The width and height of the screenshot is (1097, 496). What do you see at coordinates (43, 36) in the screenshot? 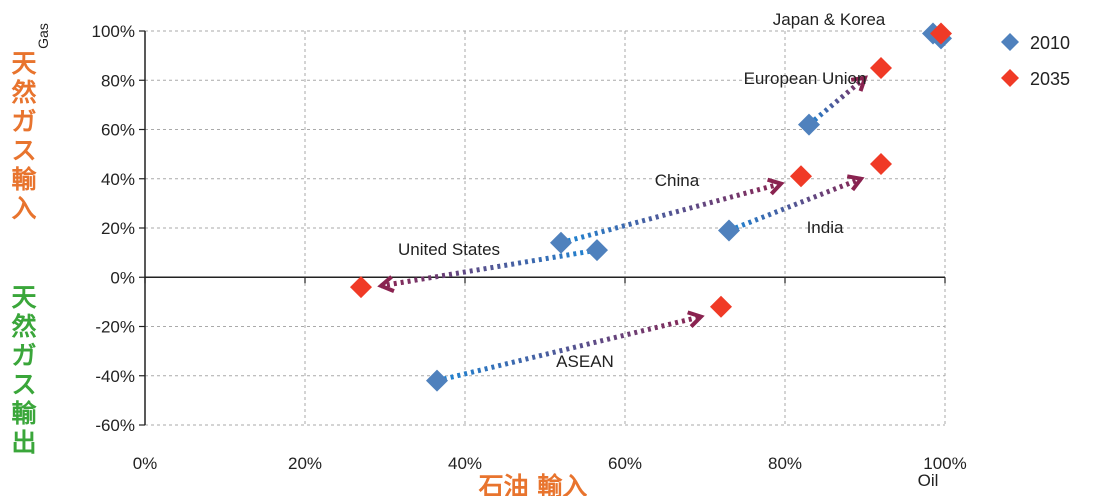
I see `y-corner-label: Gas` at bounding box center [43, 36].